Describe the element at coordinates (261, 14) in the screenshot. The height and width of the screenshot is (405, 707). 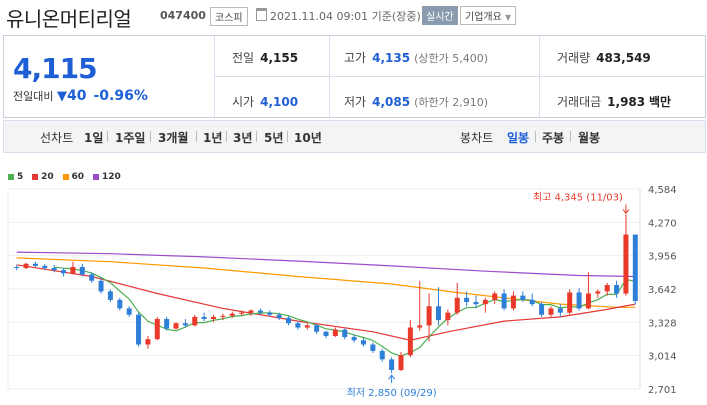
I see `calendar-icon` at that location.